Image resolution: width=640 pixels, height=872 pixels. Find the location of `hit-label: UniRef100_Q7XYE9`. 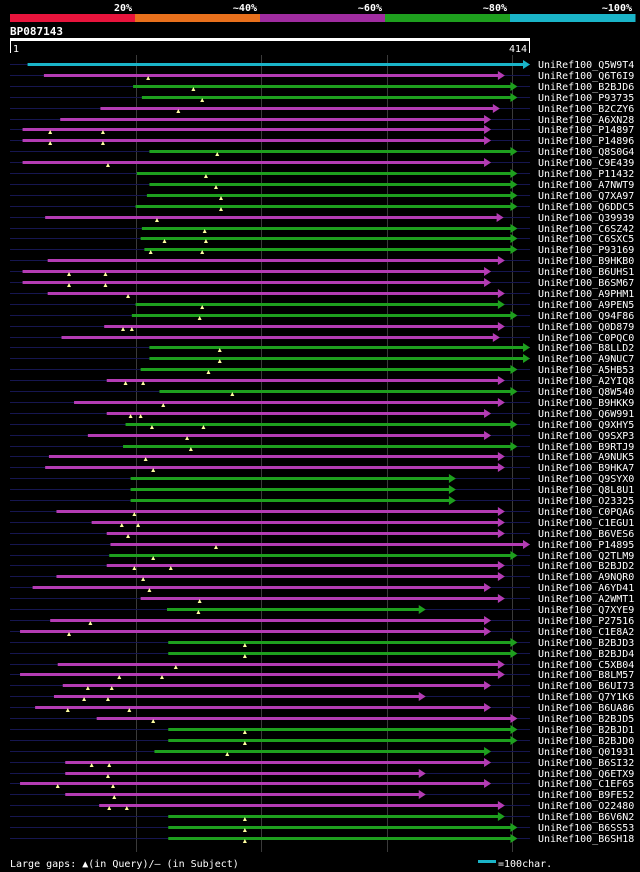

hit-label: UniRef100_Q7XYE9 is located at coordinates (586, 610).